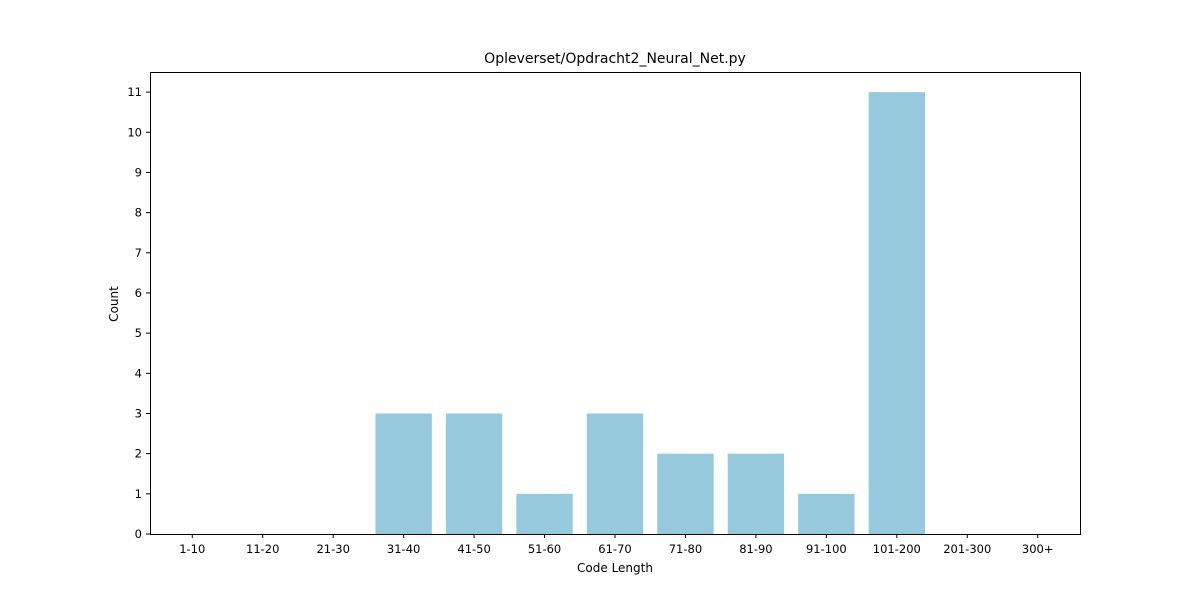 Image resolution: width=1200 pixels, height=600 pixels. I want to click on x-tick-label: 31-40, so click(403, 549).